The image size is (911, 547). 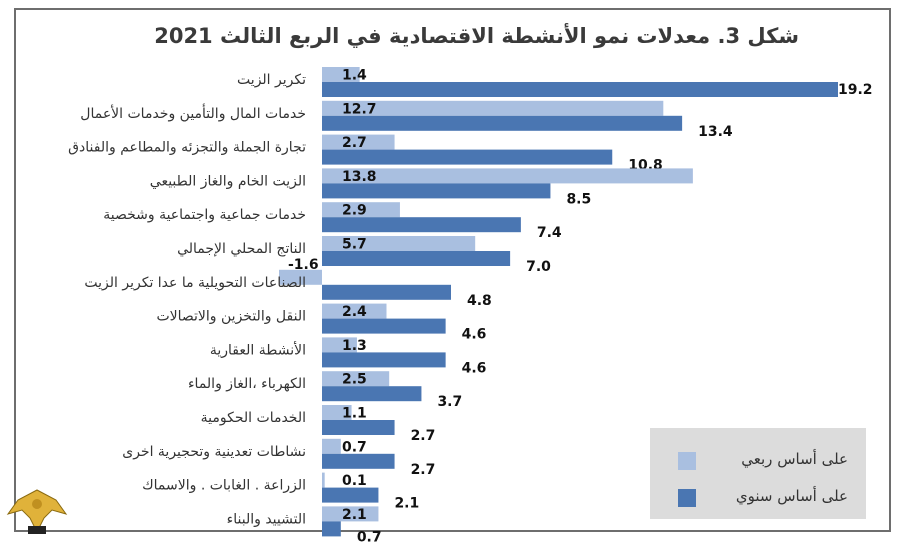 What do you see at coordinates (258, 349) in the screenshot?
I see `category-label: الأنشطة العقارية` at bounding box center [258, 349].